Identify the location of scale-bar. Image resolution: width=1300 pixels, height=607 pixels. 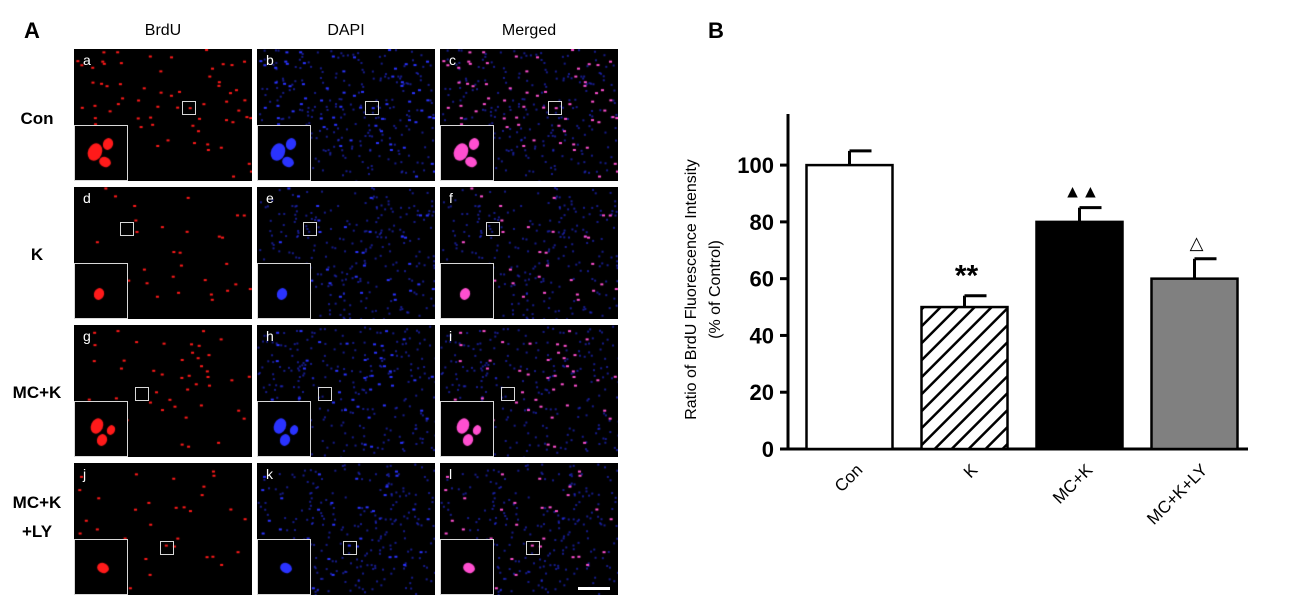
(594, 588).